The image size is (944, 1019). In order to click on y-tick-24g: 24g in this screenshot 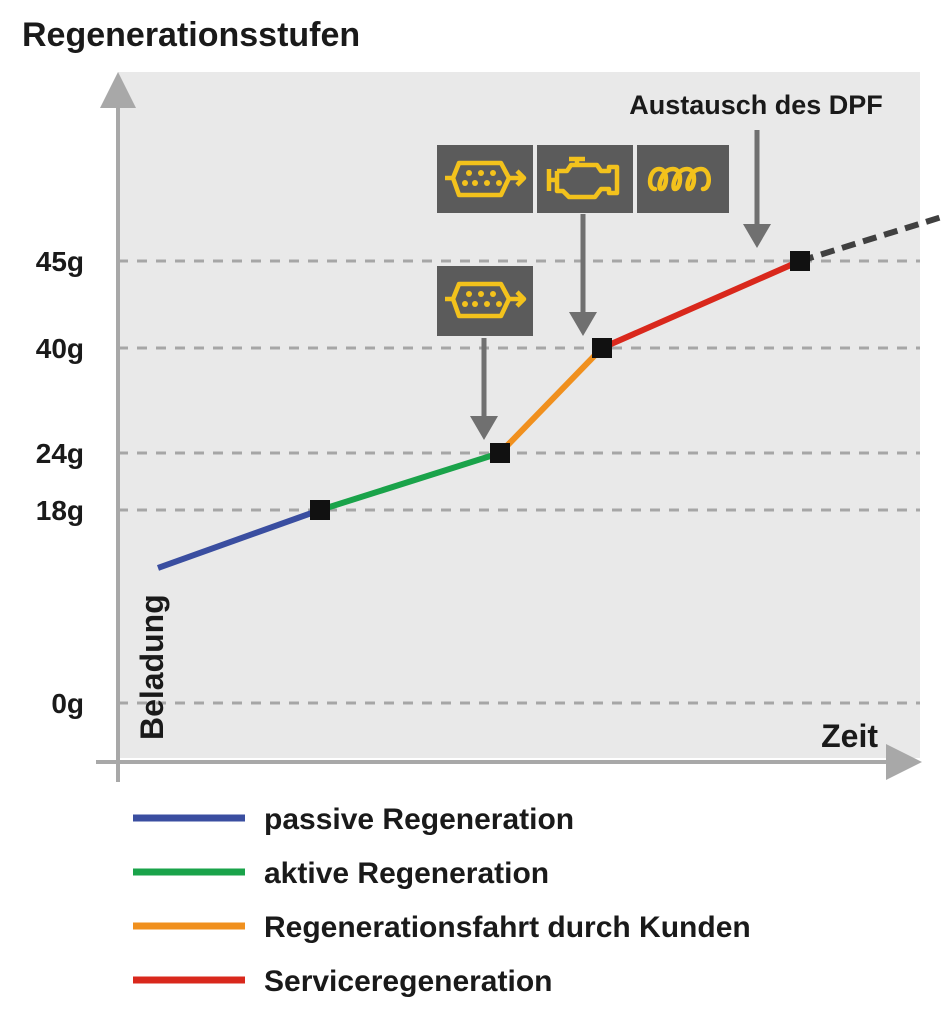, I will do `click(60, 453)`.